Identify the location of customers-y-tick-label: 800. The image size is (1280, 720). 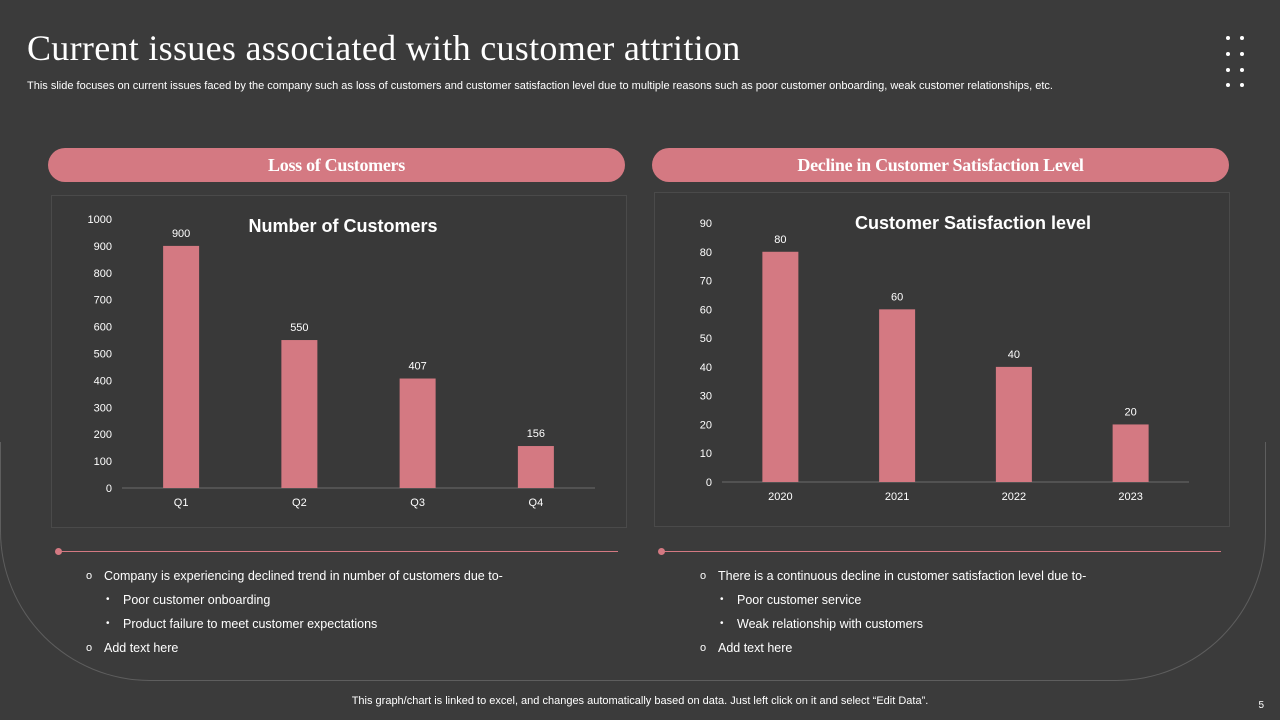
(103, 274).